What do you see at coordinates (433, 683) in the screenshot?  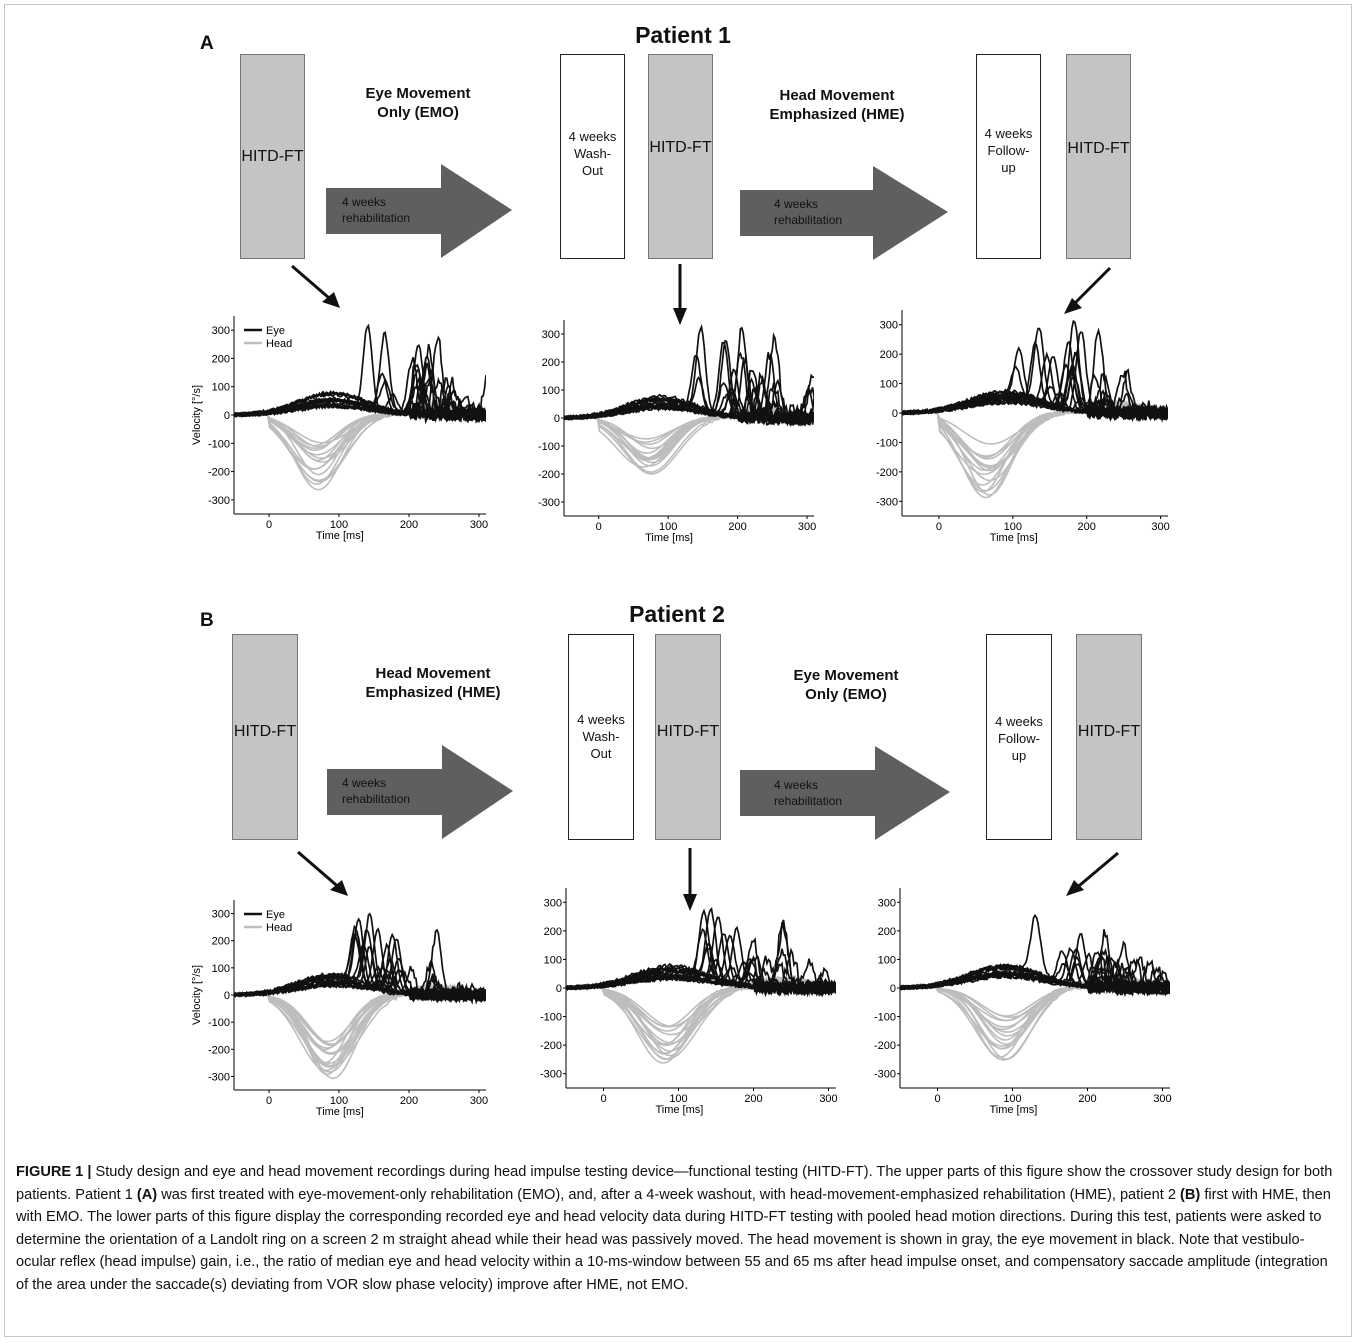 I see `phase-label-b1: Head Movement Emphasized (HME)` at bounding box center [433, 683].